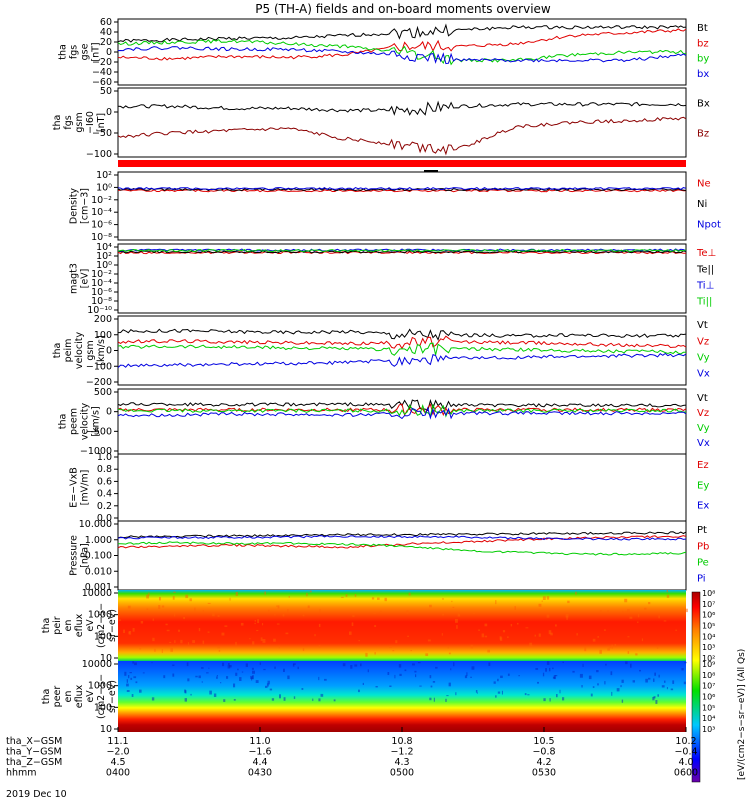 The height and width of the screenshot is (800, 750). Describe the element at coordinates (685, 752) in the screenshot. I see `x-row-value: −0.4` at that location.